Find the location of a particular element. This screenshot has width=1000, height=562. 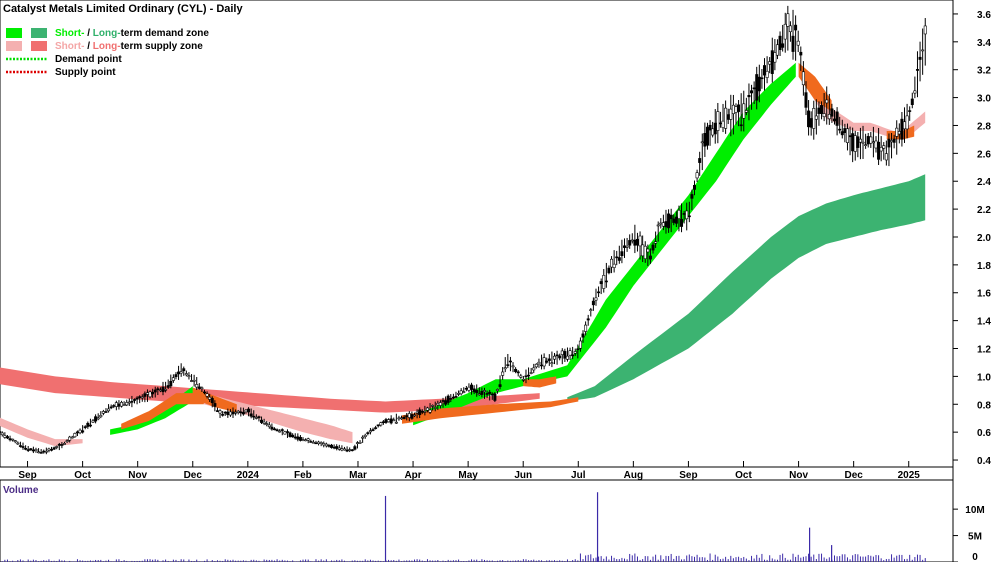

price-tick-label-13: 3.0 is located at coordinates (984, 99).